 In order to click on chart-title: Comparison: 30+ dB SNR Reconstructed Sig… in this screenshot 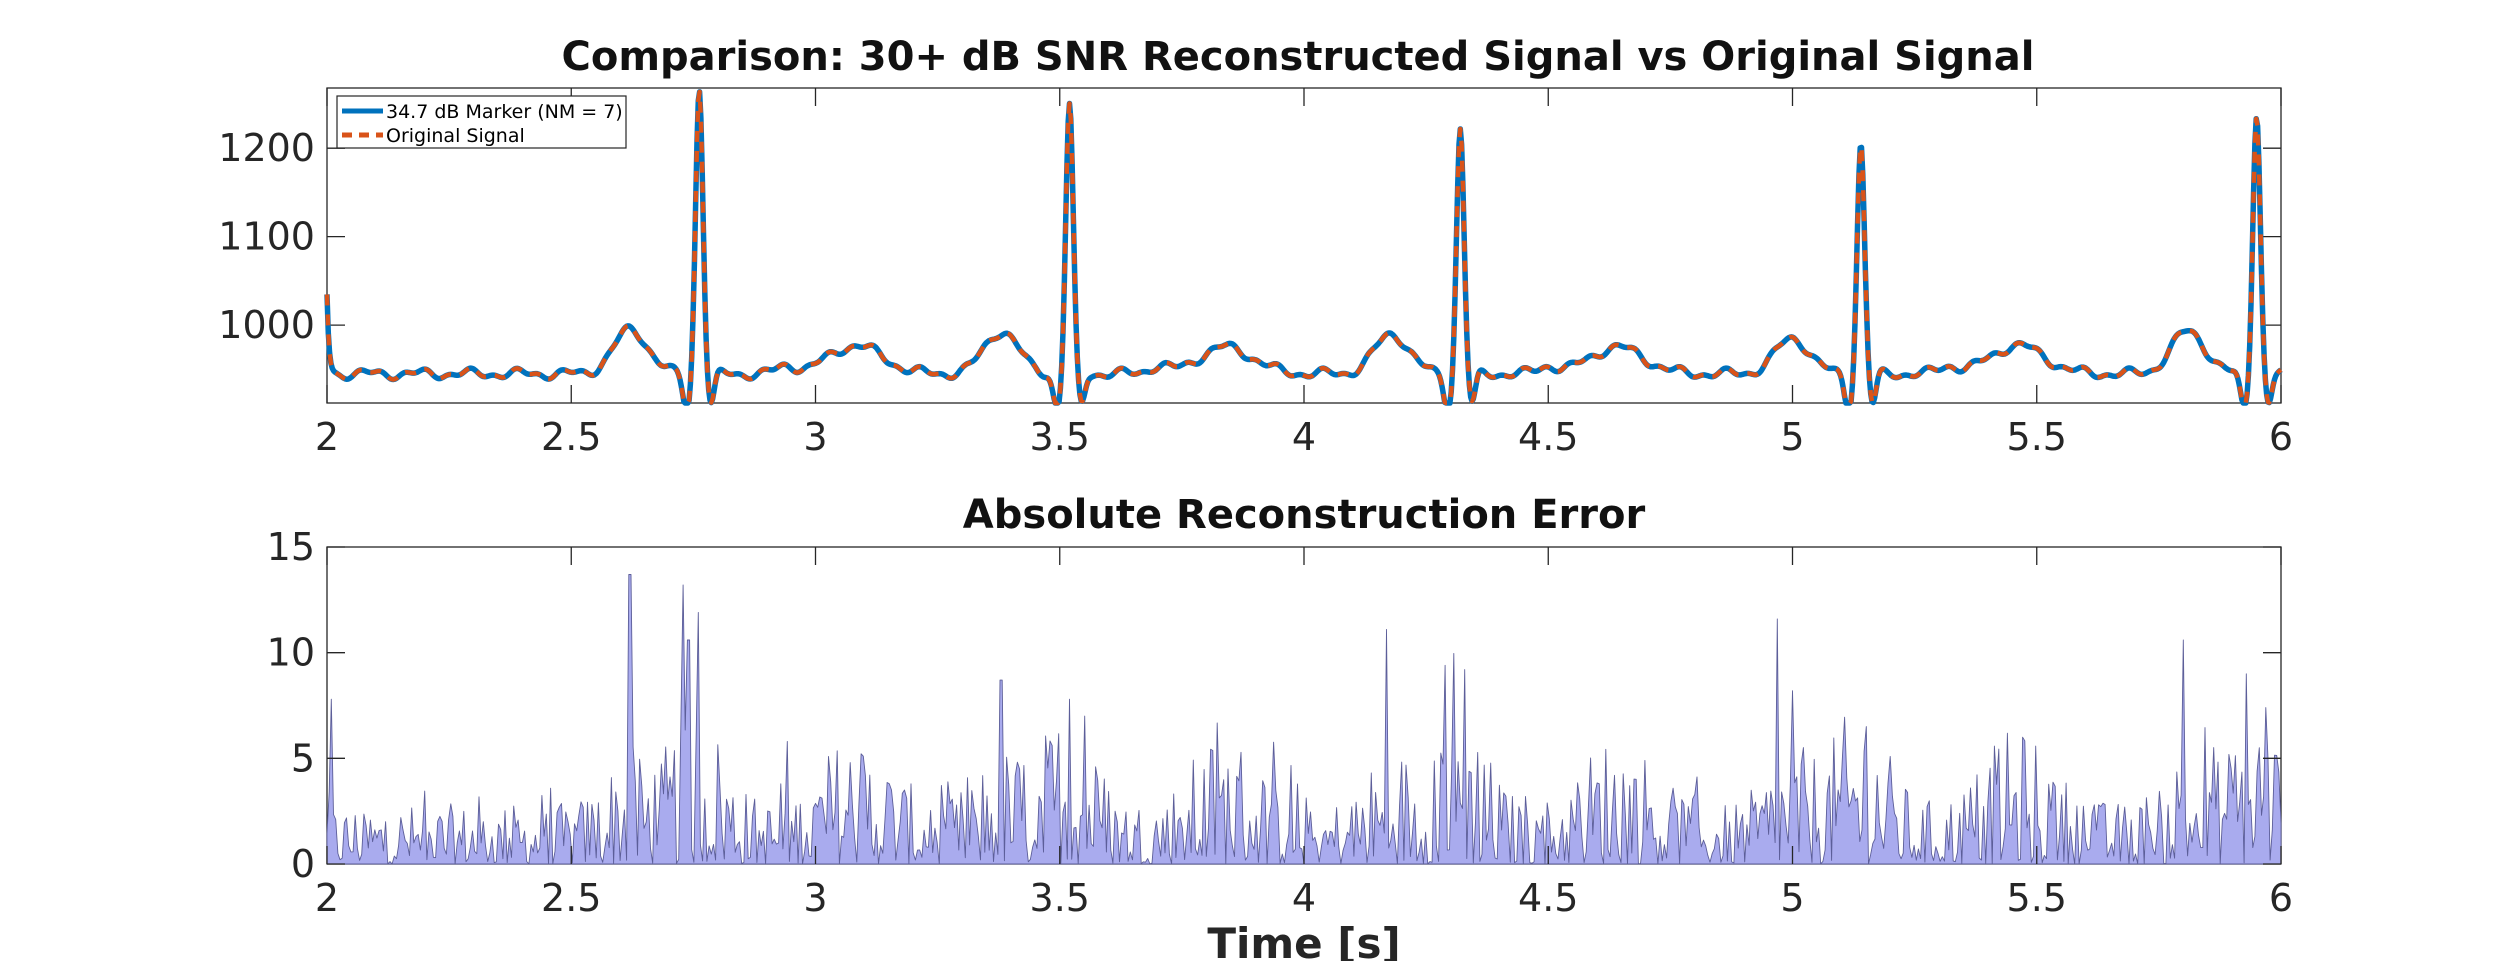, I will do `click(1298, 57)`.